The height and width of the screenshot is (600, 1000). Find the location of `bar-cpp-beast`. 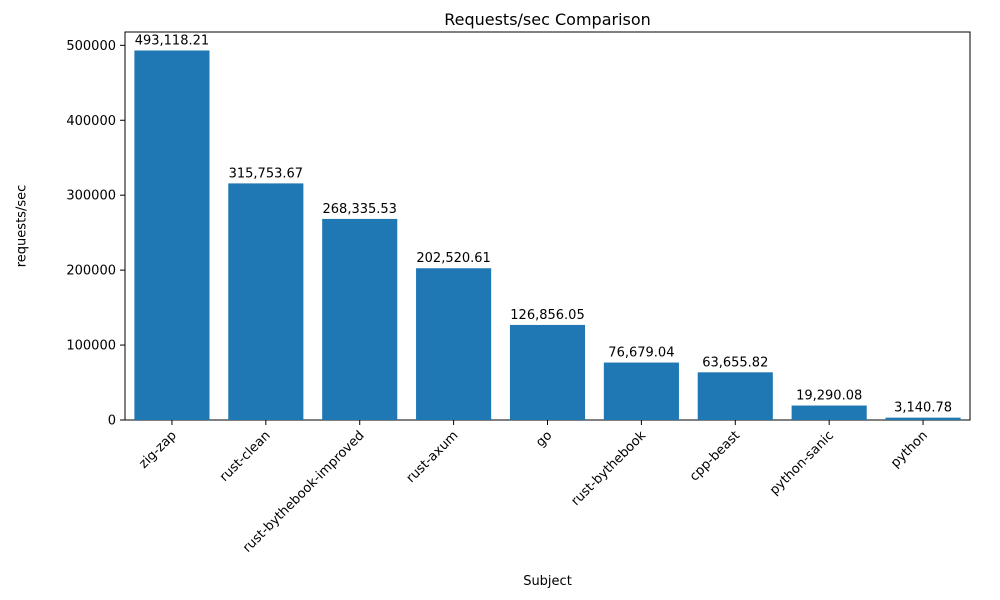

bar-cpp-beast is located at coordinates (735, 396).